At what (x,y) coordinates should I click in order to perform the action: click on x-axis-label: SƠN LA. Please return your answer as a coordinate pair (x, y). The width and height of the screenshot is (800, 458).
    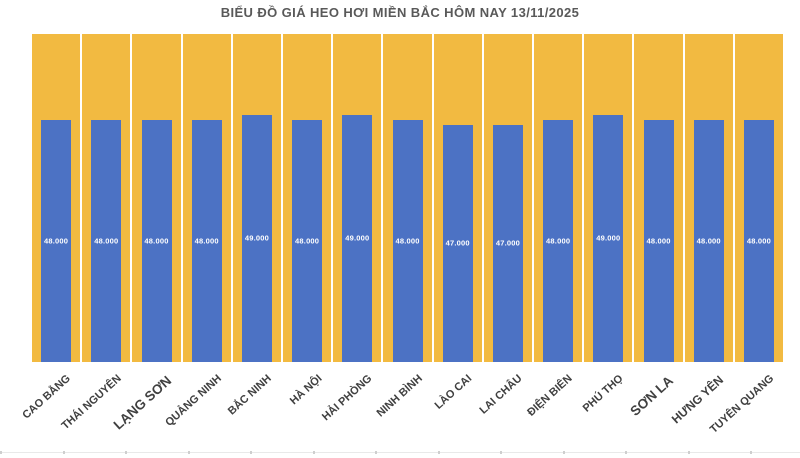
    Looking at the image, I should click on (652, 395).